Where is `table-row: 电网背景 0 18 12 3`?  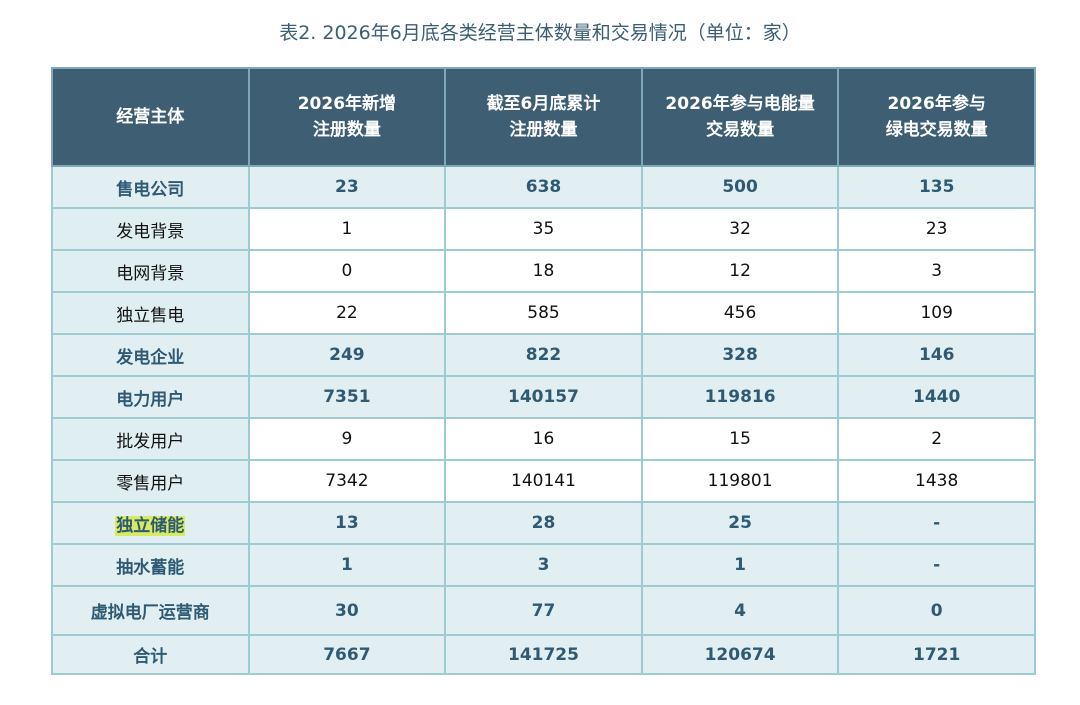
table-row: 电网背景 0 18 12 3 is located at coordinates (543, 271).